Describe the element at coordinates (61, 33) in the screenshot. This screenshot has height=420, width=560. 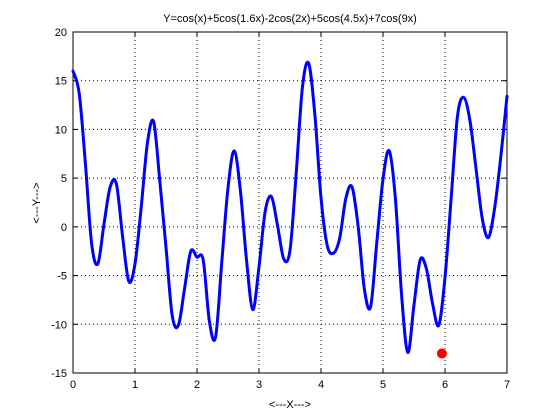
I see `y-tick-label: 20` at that location.